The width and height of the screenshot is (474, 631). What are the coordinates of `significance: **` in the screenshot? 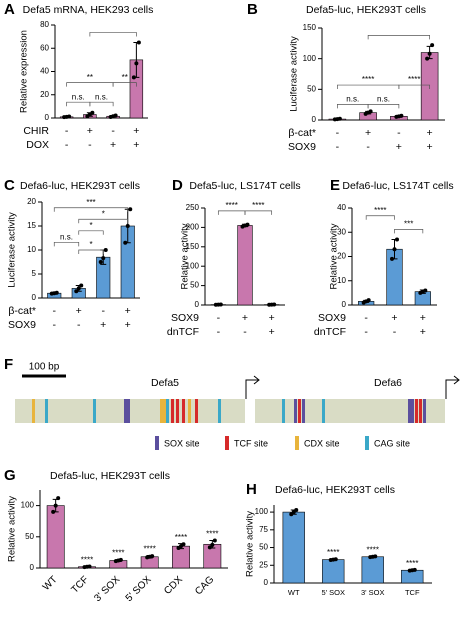 It's located at (90, 77).